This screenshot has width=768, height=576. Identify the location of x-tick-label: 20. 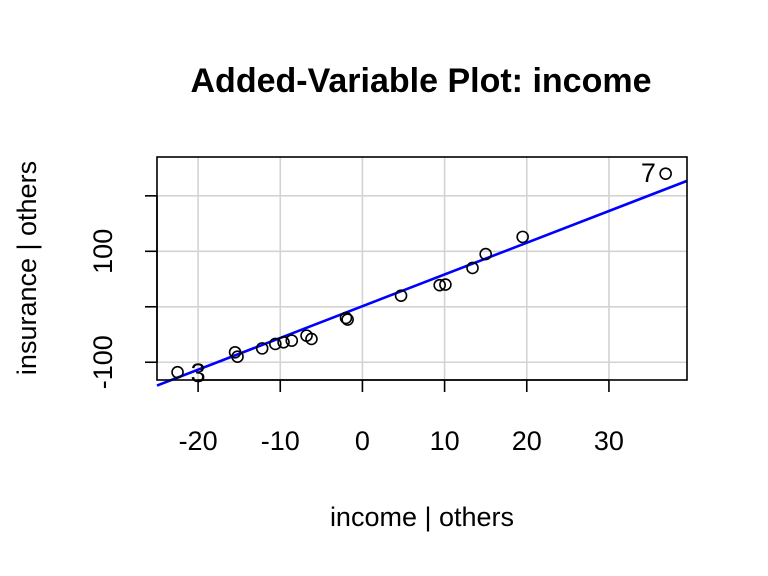
(527, 441).